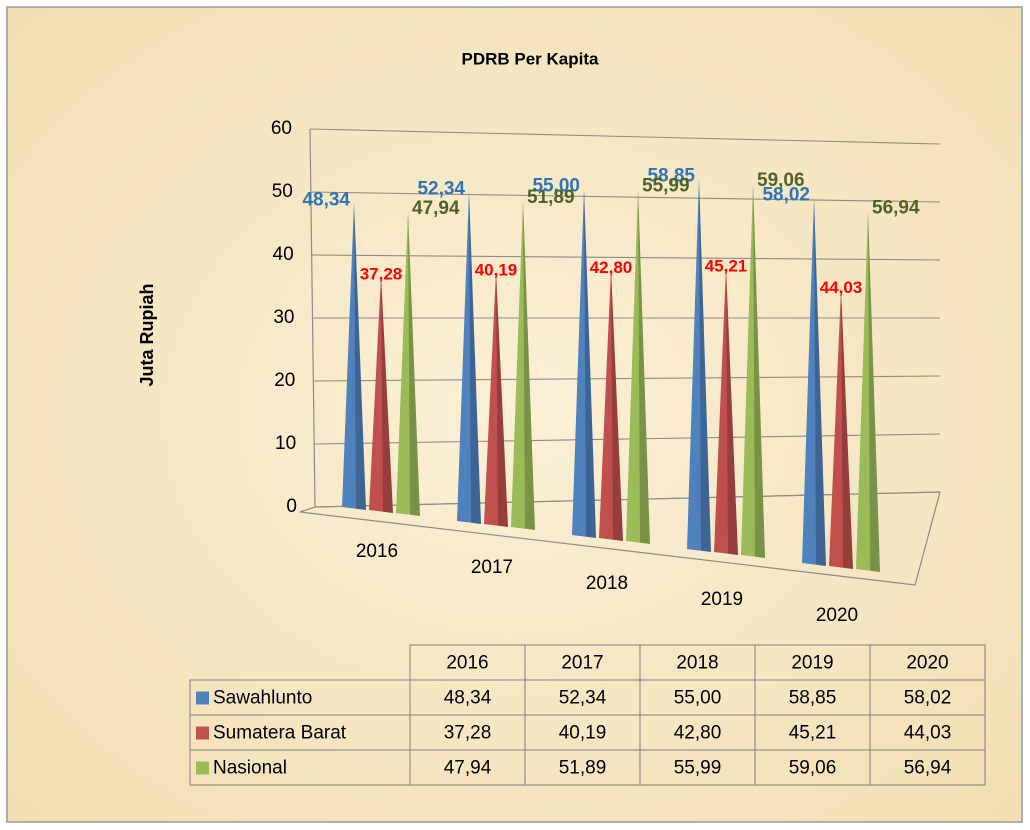  What do you see at coordinates (611, 267) in the screenshot?
I see `data-label: 42,80` at bounding box center [611, 267].